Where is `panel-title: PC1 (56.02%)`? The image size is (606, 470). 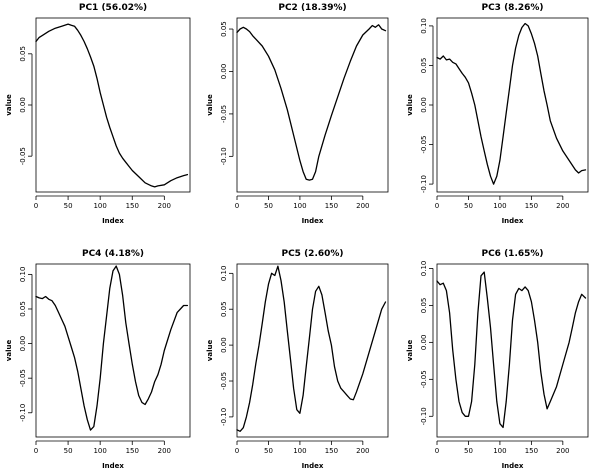 panel-title: PC1 (56.02%) is located at coordinates (113, 8).